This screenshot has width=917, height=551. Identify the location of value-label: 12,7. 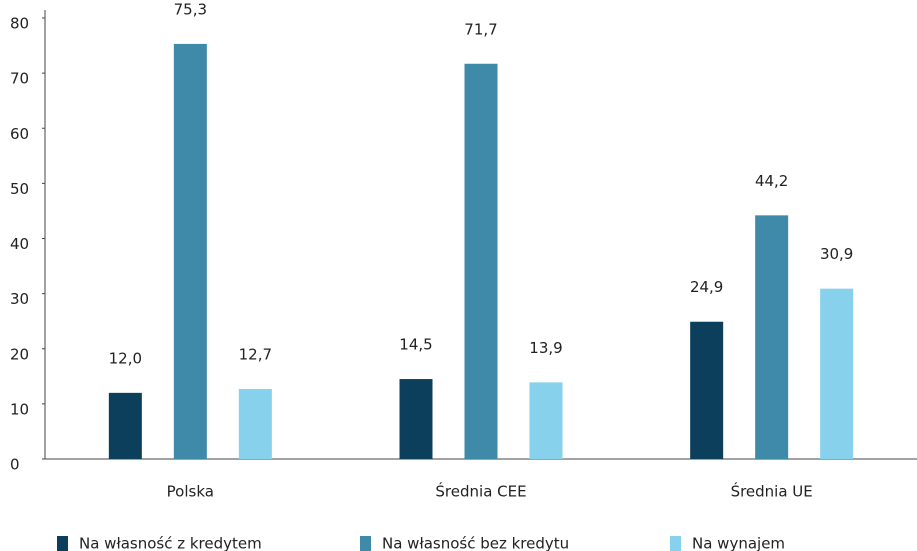
(255, 354).